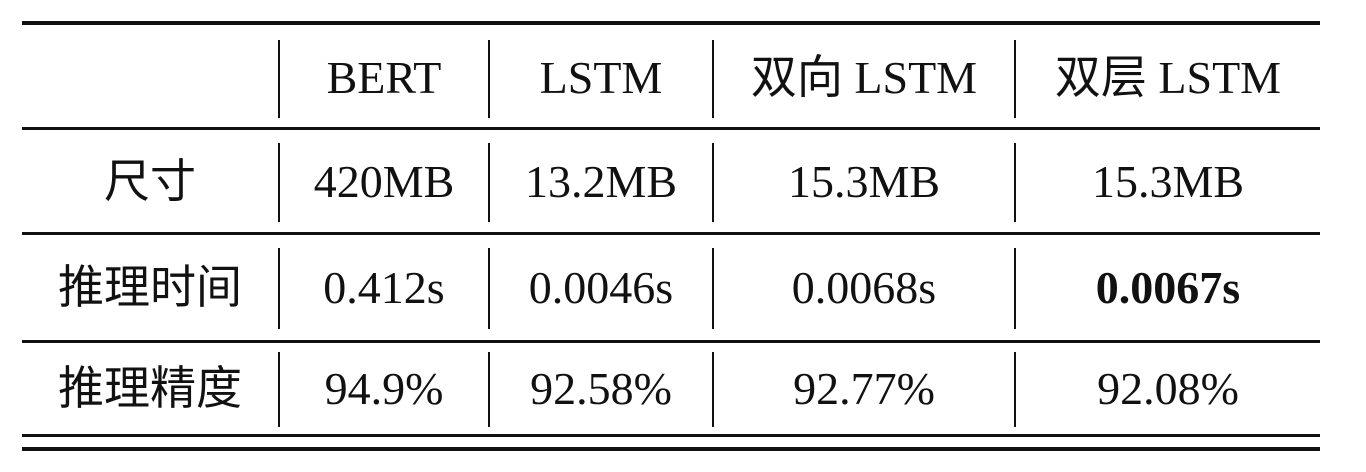 The height and width of the screenshot is (472, 1366). I want to click on header-cell-bilstm: 双向 LSTM, so click(864, 77).